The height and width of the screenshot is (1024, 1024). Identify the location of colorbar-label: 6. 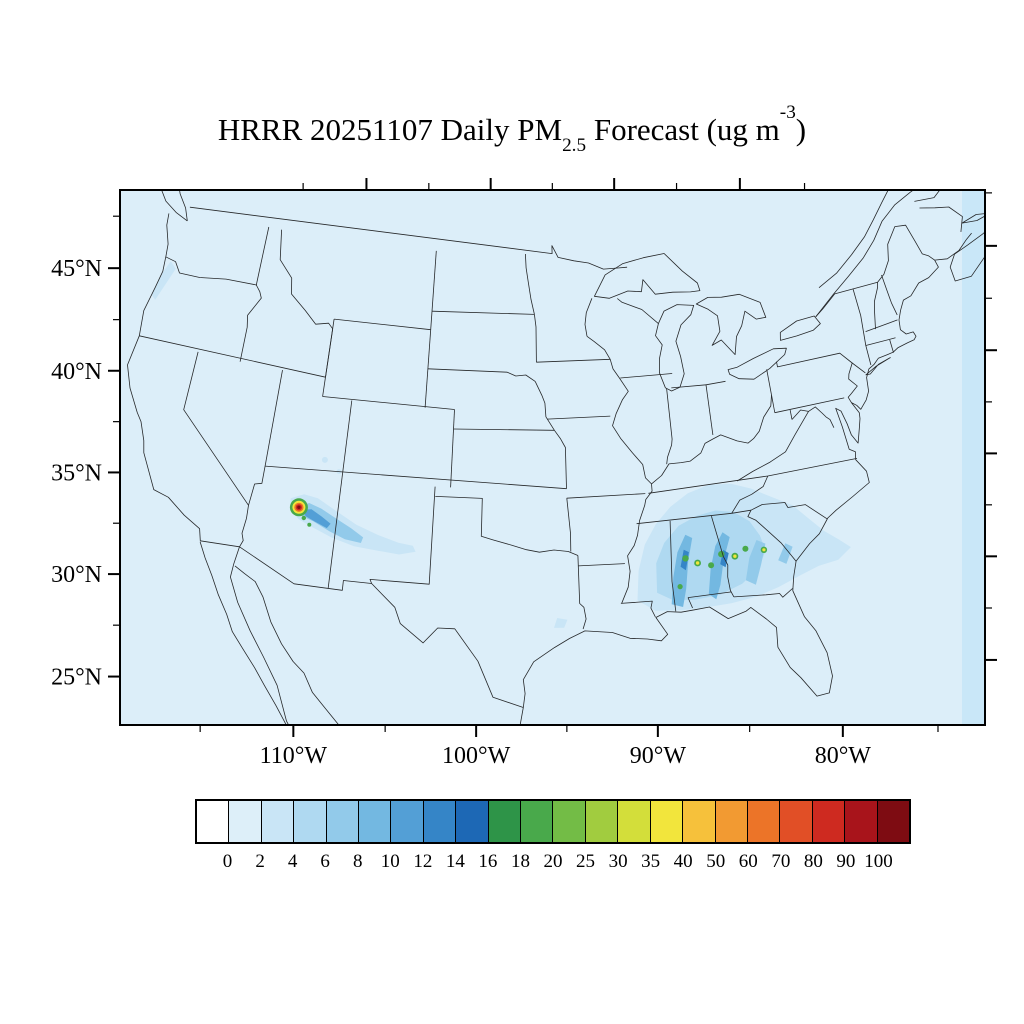
(325, 861).